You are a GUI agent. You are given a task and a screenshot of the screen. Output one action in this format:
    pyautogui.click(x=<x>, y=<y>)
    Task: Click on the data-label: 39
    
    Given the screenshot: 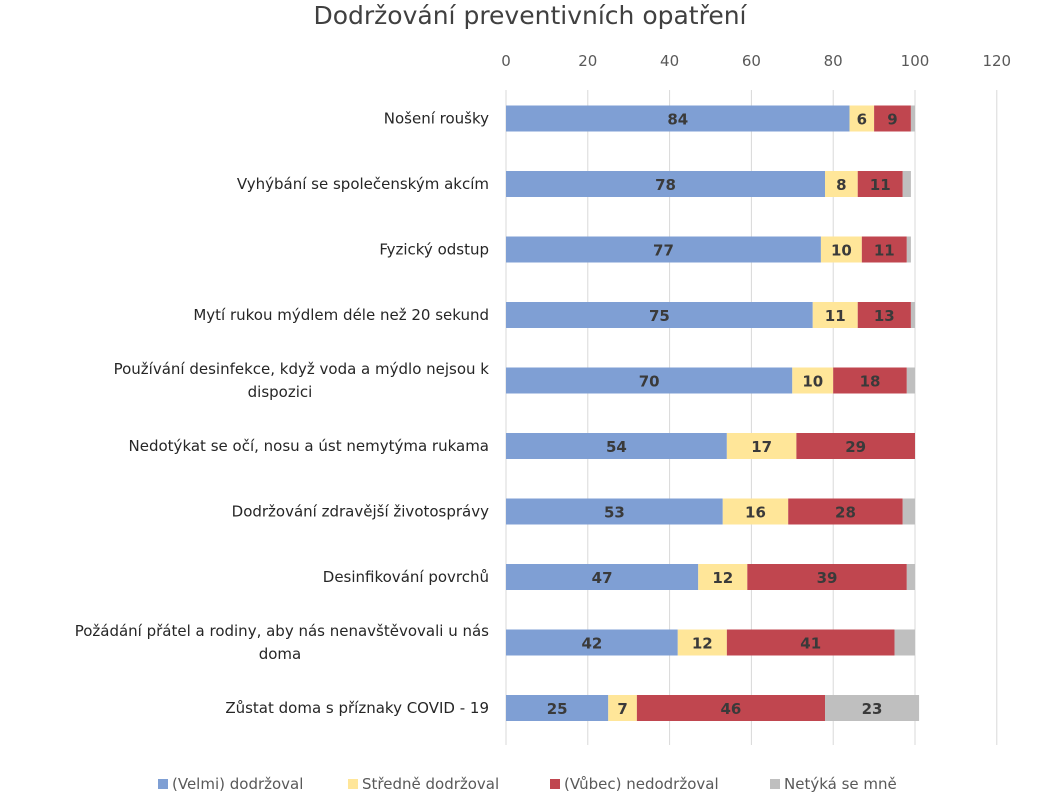 What is the action you would take?
    pyautogui.click(x=827, y=578)
    